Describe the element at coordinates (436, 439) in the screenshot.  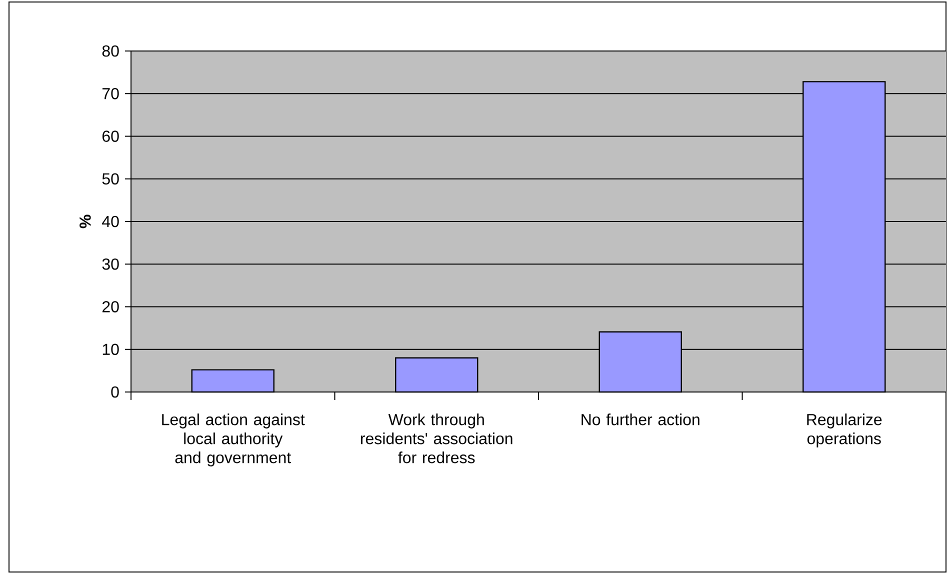
I see `x-tick-label: Work through residents' association for redress` at that location.